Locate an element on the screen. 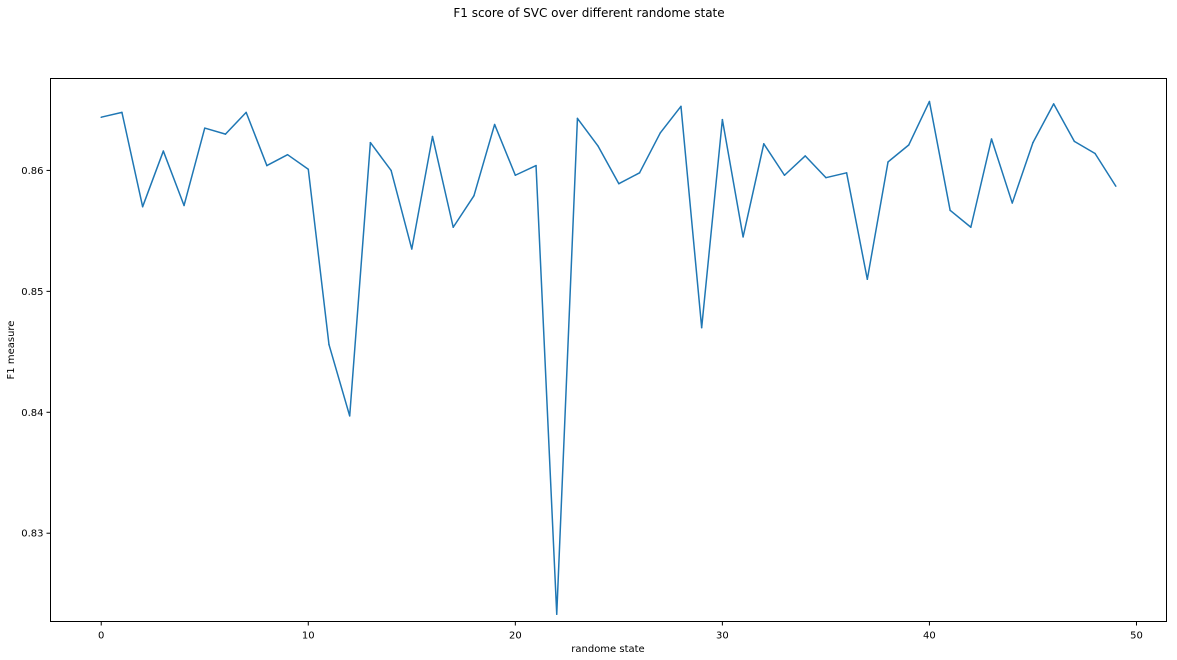 The image size is (1177, 660). x-tick-label: 30 is located at coordinates (722, 636).